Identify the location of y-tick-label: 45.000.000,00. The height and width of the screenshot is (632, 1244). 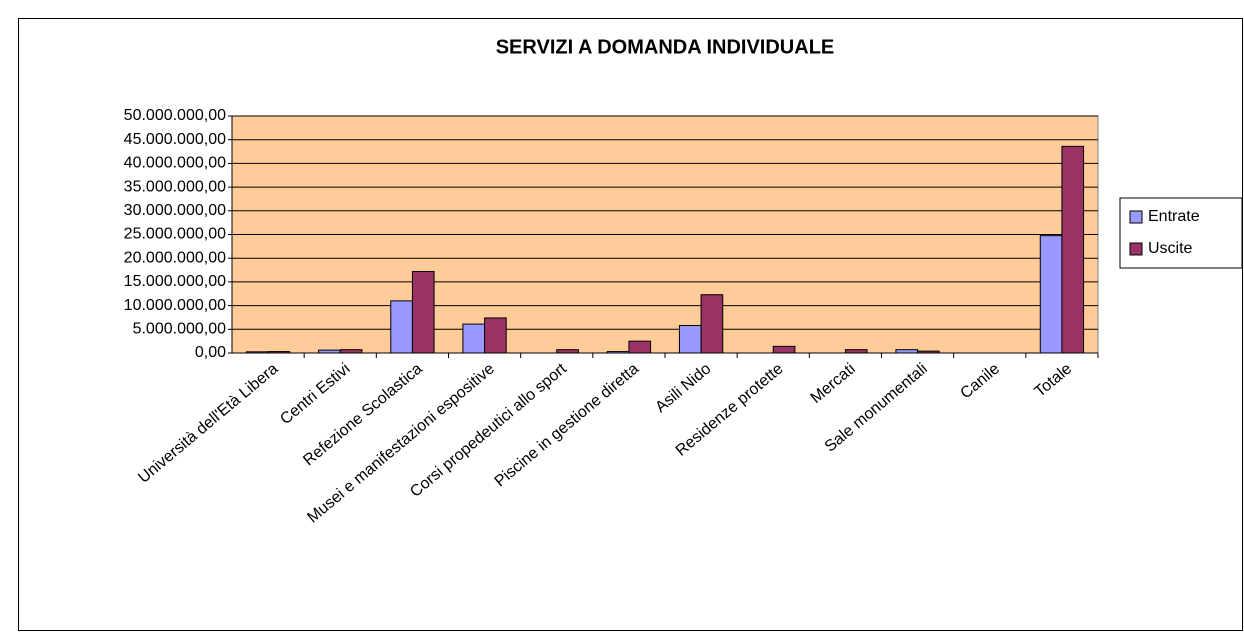
(175, 139).